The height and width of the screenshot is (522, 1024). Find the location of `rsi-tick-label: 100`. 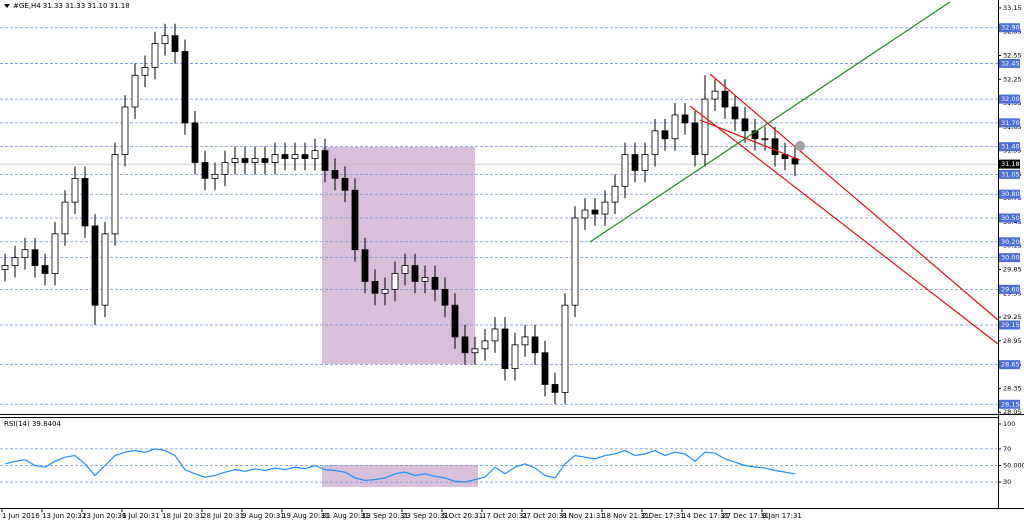

rsi-tick-label: 100 is located at coordinates (1009, 424).